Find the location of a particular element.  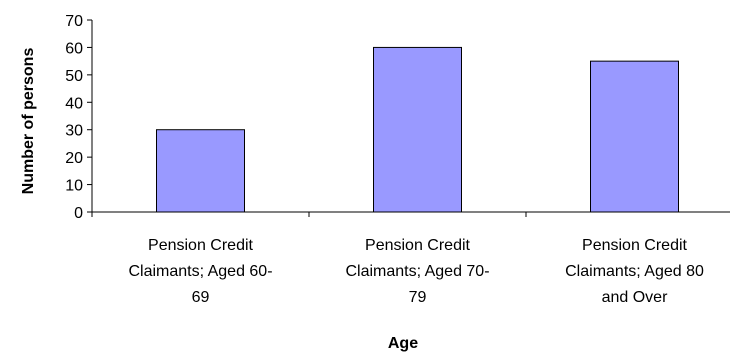

y-tick-label: 60 is located at coordinates (74, 48).